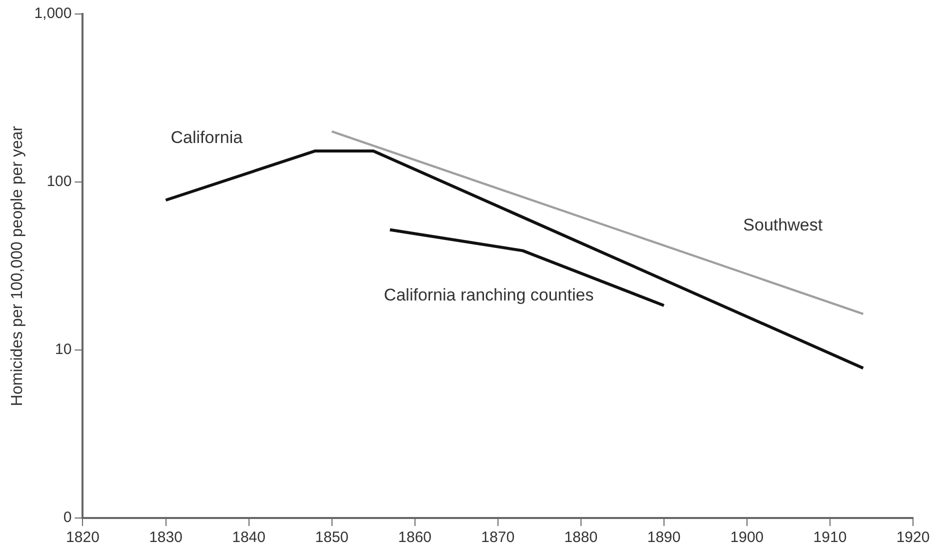 The height and width of the screenshot is (554, 939). I want to click on x-tick-label: 1850, so click(332, 537).